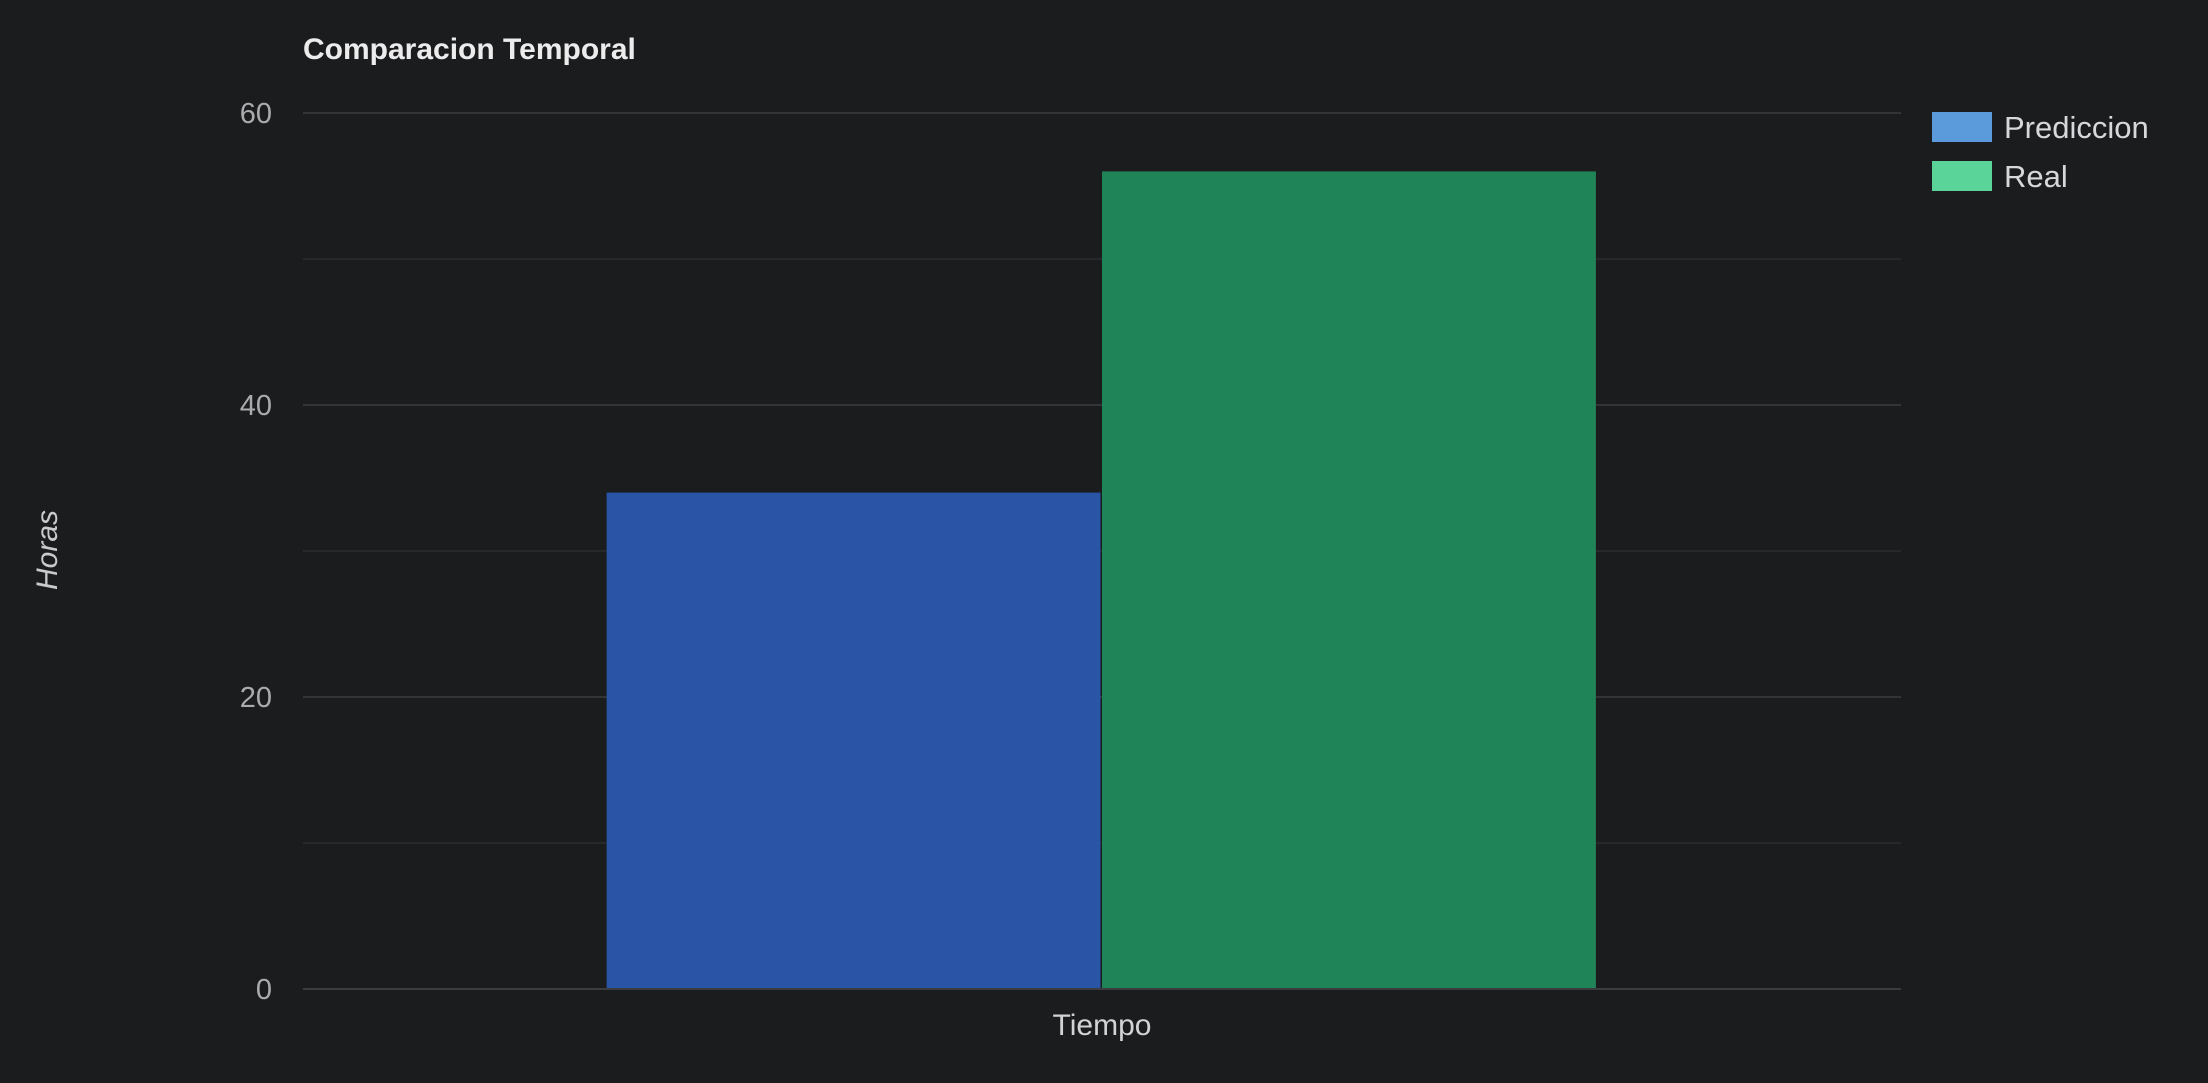  Describe the element at coordinates (853, 740) in the screenshot. I see `bar-prediccion` at that location.